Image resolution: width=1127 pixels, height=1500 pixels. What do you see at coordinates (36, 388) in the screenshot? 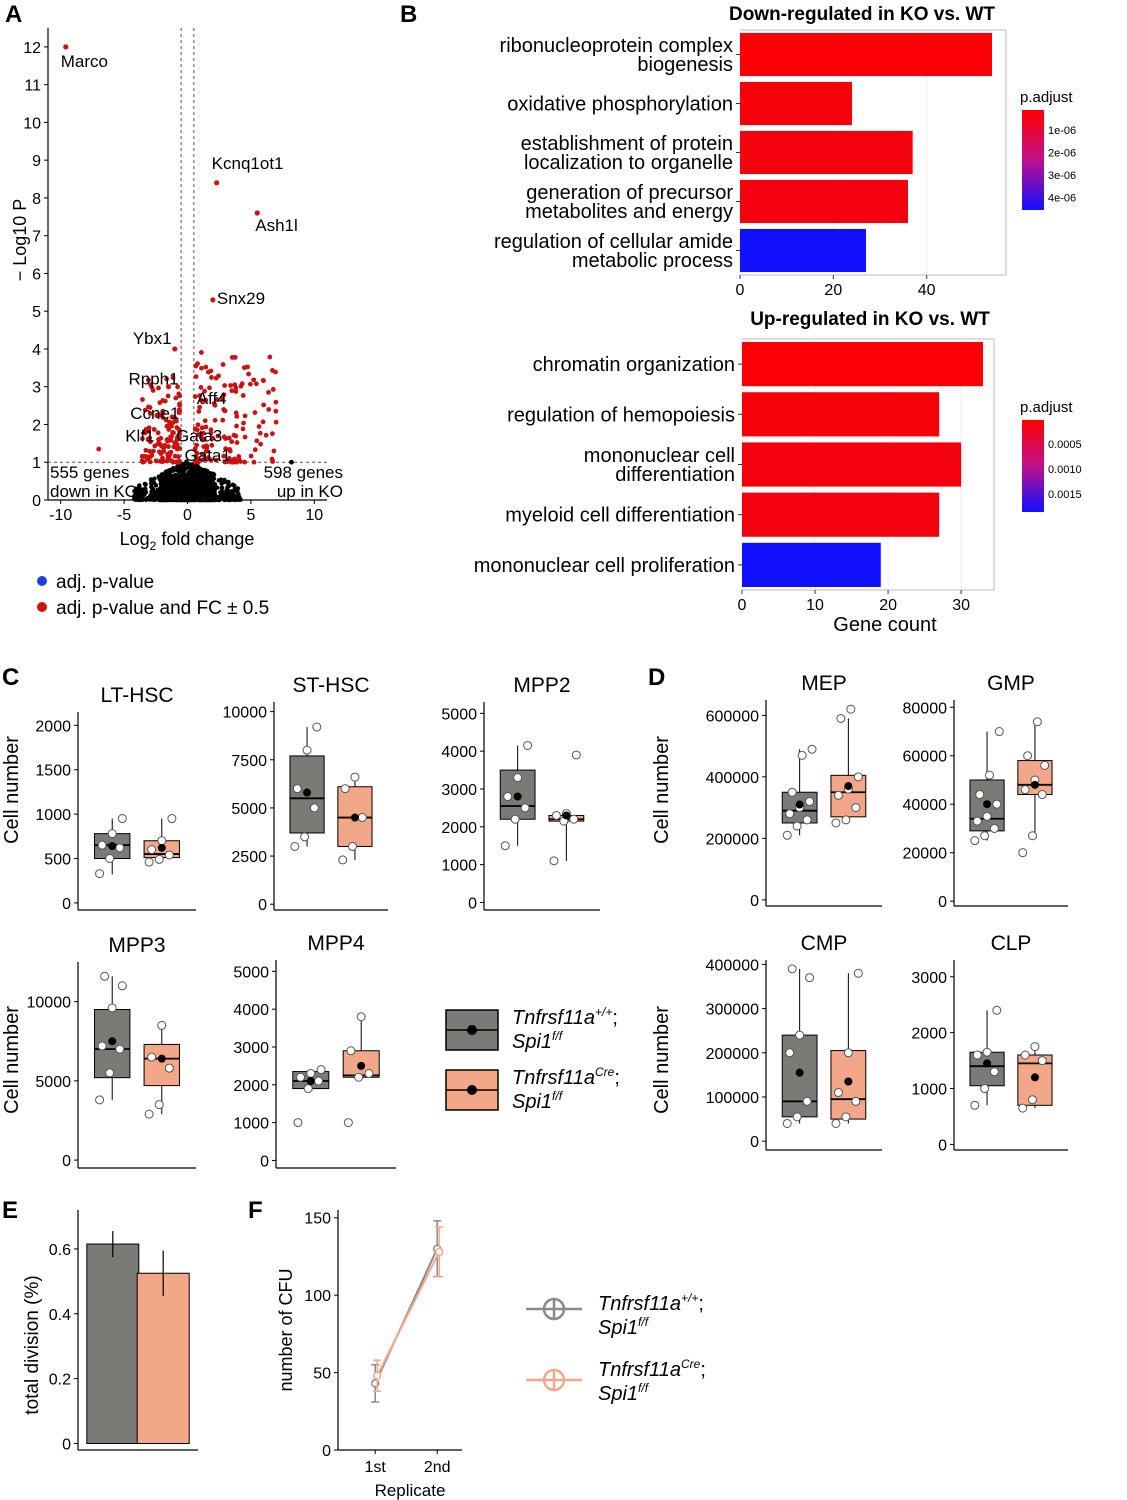
I see `volcano-y-tick-label: 3` at bounding box center [36, 388].